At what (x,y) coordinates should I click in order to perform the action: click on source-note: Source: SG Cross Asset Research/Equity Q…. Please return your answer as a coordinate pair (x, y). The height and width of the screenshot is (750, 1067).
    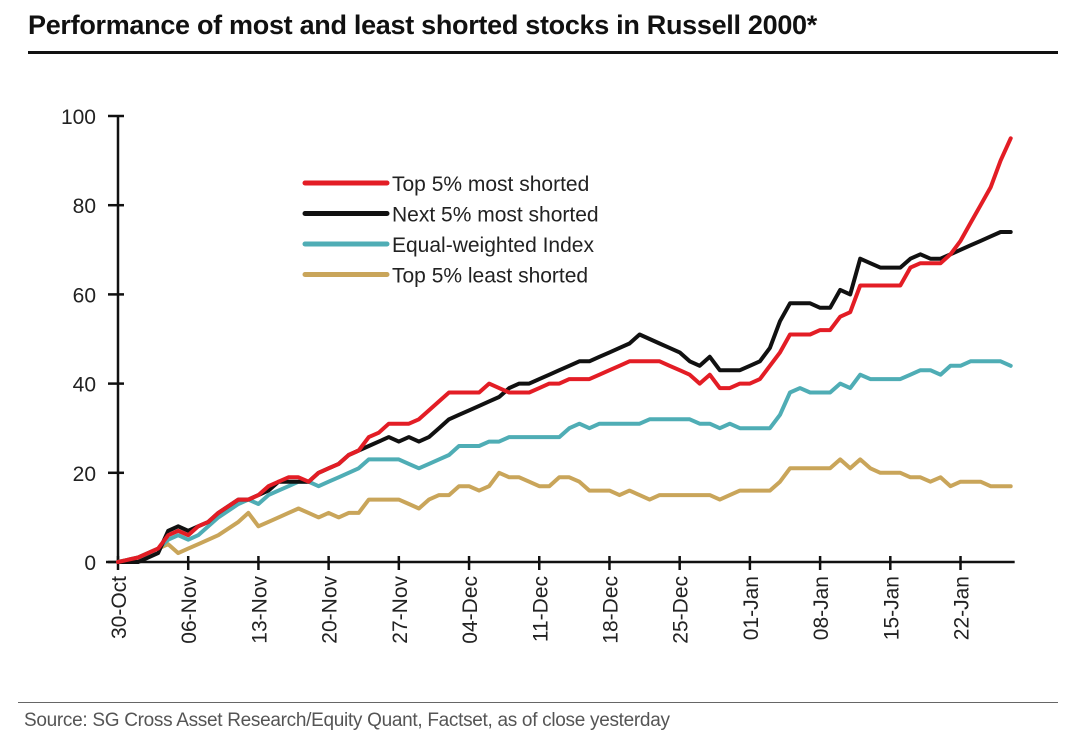
    Looking at the image, I should click on (347, 720).